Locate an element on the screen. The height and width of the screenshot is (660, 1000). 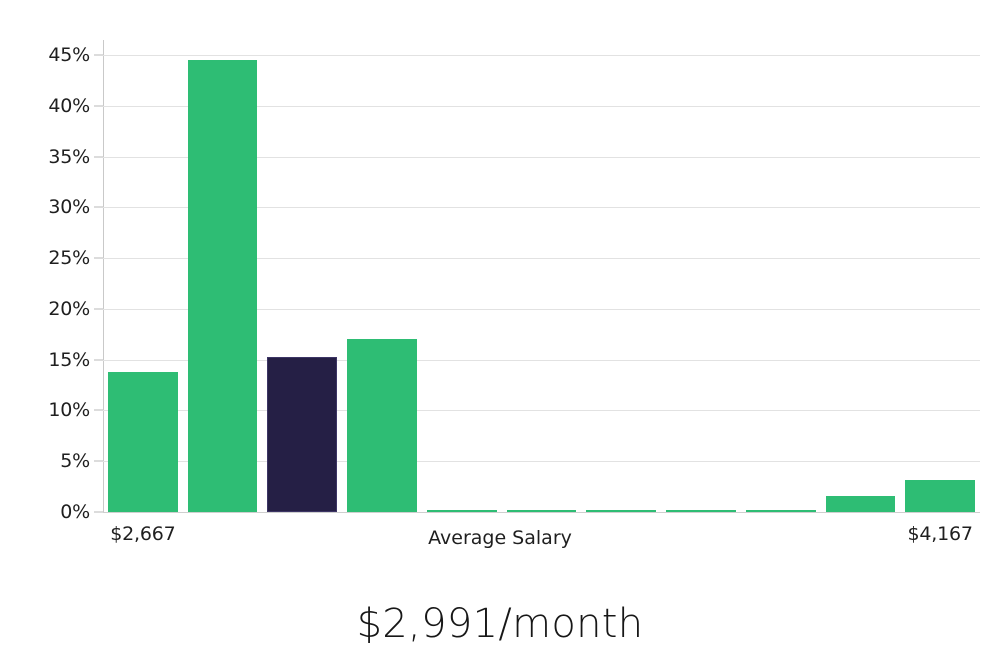
y-axis-tick-label: 0% is located at coordinates (75, 512).